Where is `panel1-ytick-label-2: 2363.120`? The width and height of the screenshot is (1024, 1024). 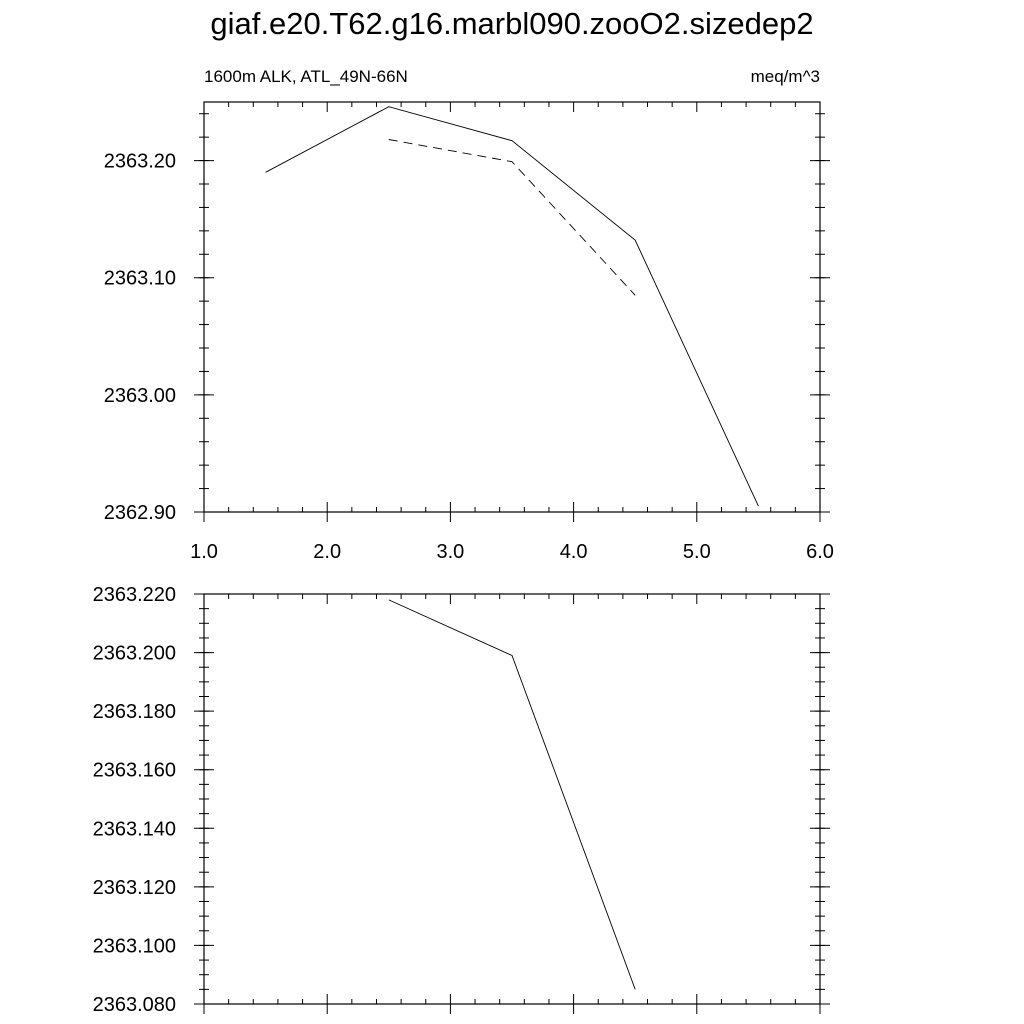
panel1-ytick-label-2: 2363.120 is located at coordinates (134, 888).